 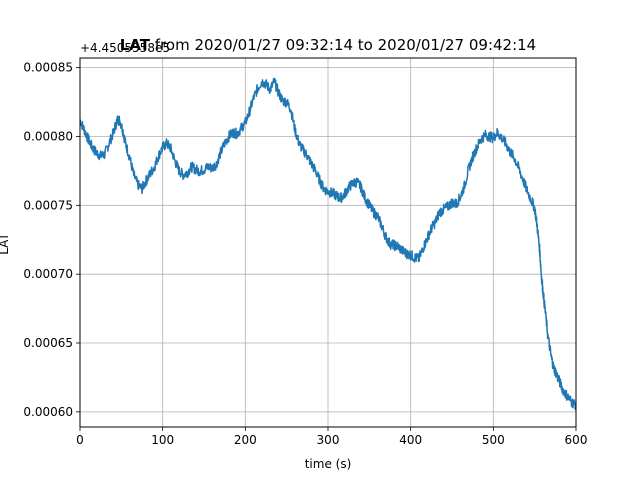 What do you see at coordinates (410, 440) in the screenshot?
I see `x-tick-label: 400` at bounding box center [410, 440].